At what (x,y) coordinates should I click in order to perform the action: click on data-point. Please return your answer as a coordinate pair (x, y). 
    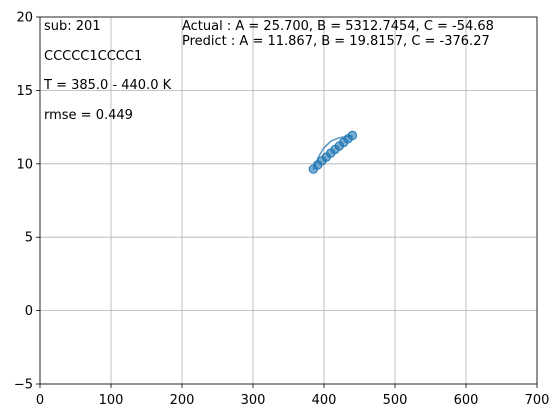
    Looking at the image, I should click on (352, 135).